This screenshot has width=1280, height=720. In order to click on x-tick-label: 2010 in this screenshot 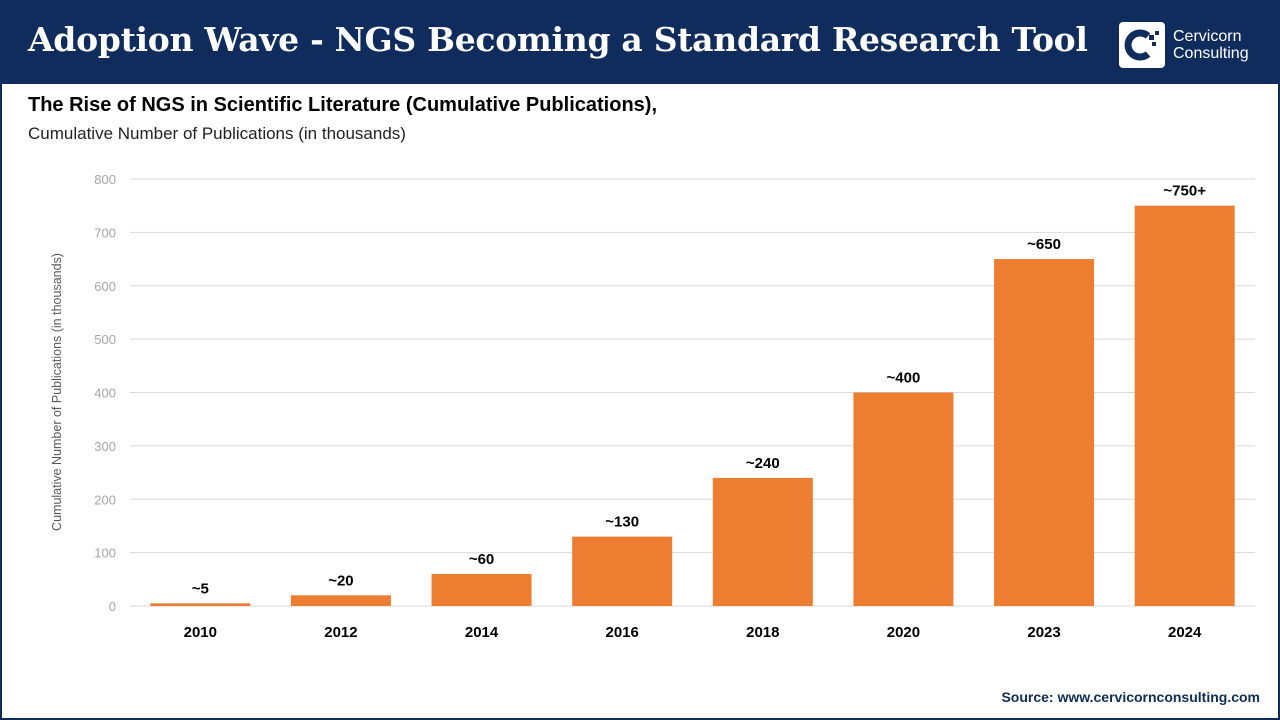, I will do `click(200, 632)`.